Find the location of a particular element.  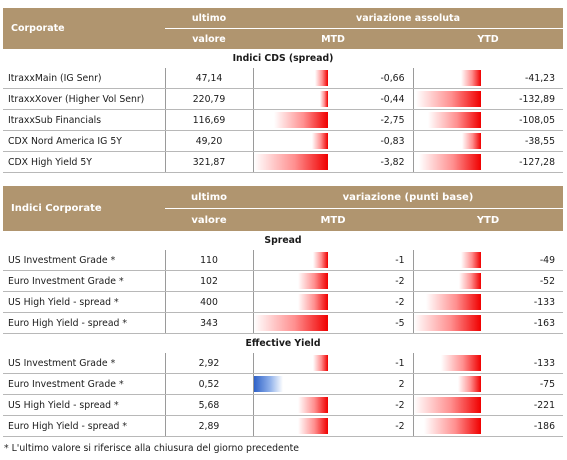

row-value: 343 is located at coordinates (209, 323).